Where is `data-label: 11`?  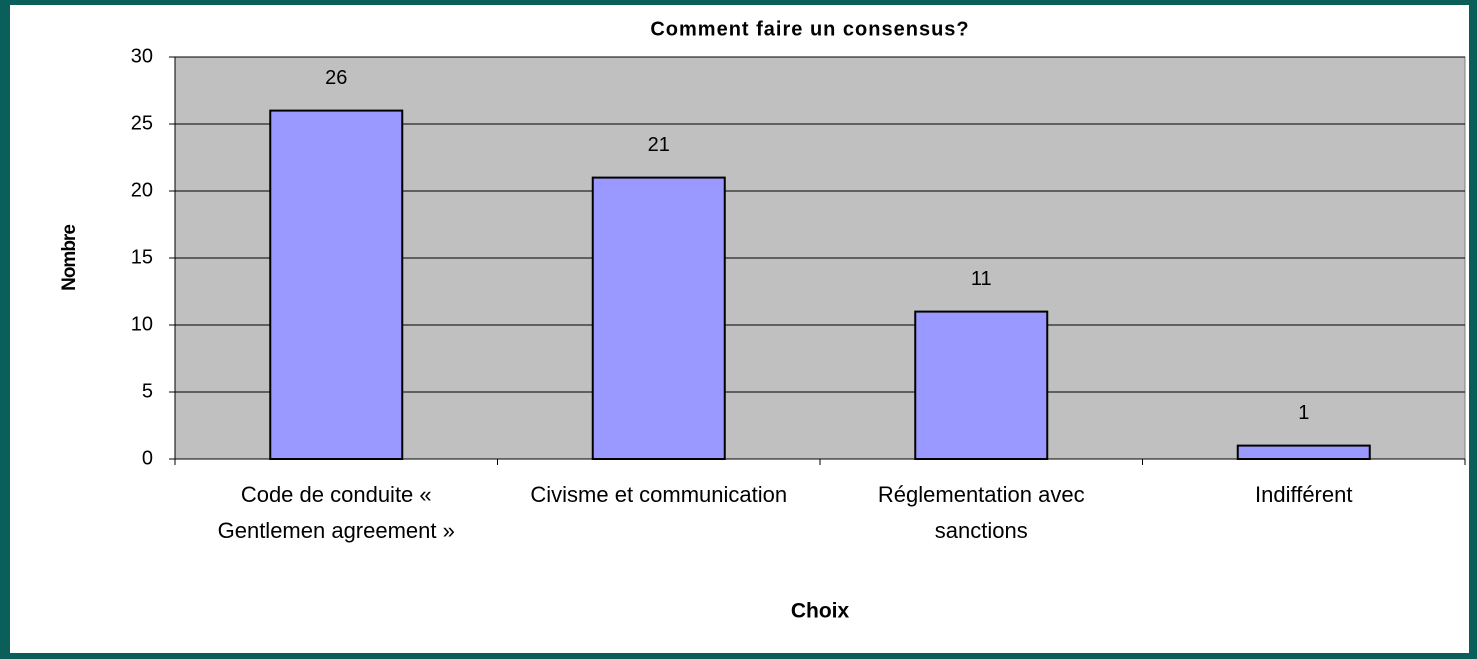
data-label: 11 is located at coordinates (981, 279).